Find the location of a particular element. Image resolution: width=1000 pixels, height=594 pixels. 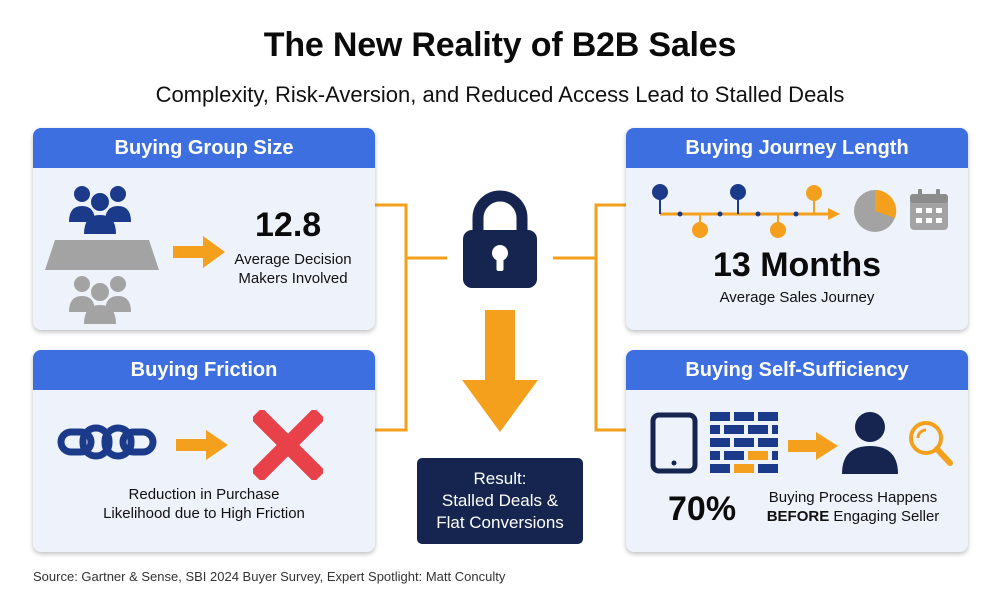

group-size-value: 12.8 is located at coordinates (288, 225).